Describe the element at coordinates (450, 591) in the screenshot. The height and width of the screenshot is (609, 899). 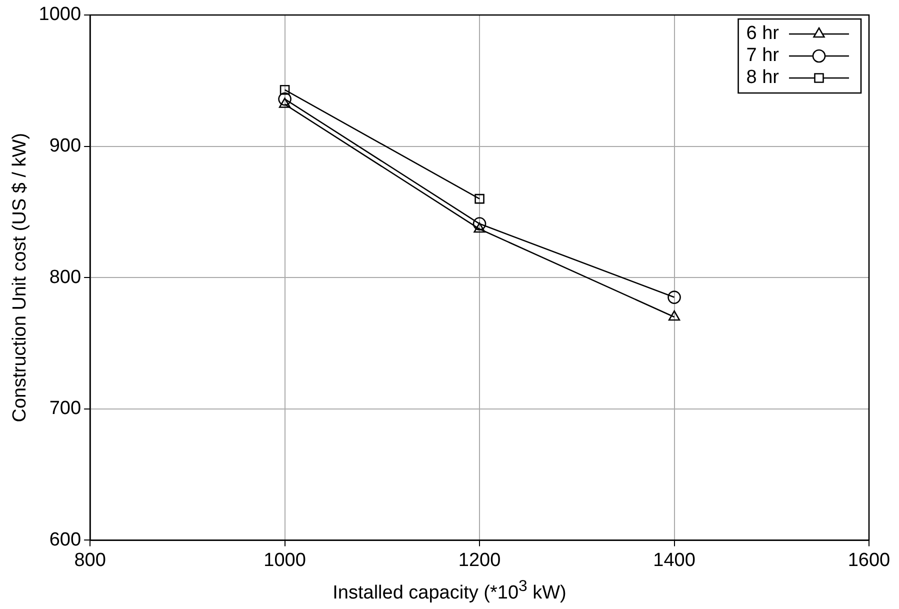
I see `x-axis-title: Installed capacity (*10$^{3}$ kW)` at that location.